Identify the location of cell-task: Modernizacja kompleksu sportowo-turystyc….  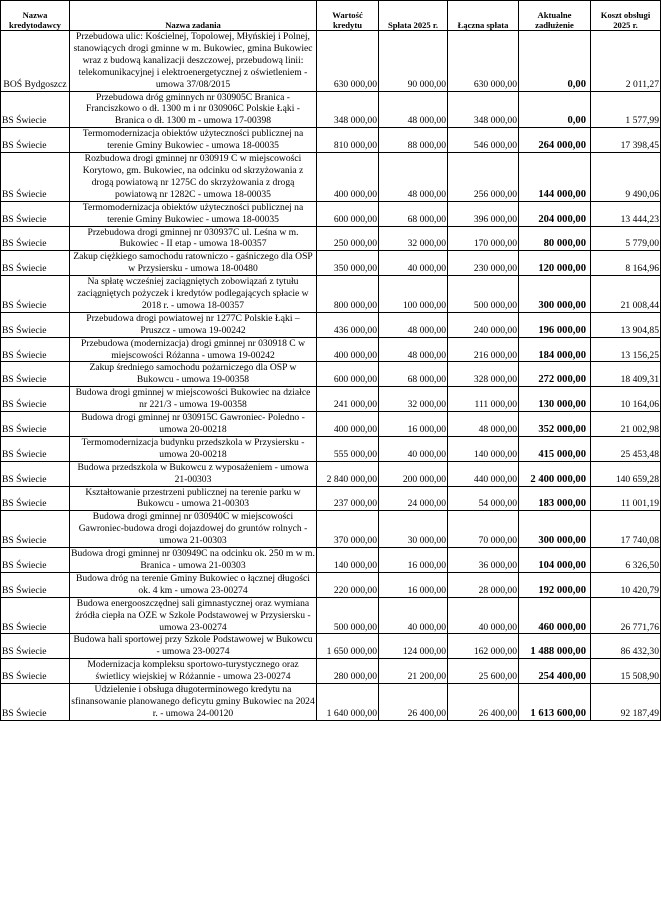
(193, 671).